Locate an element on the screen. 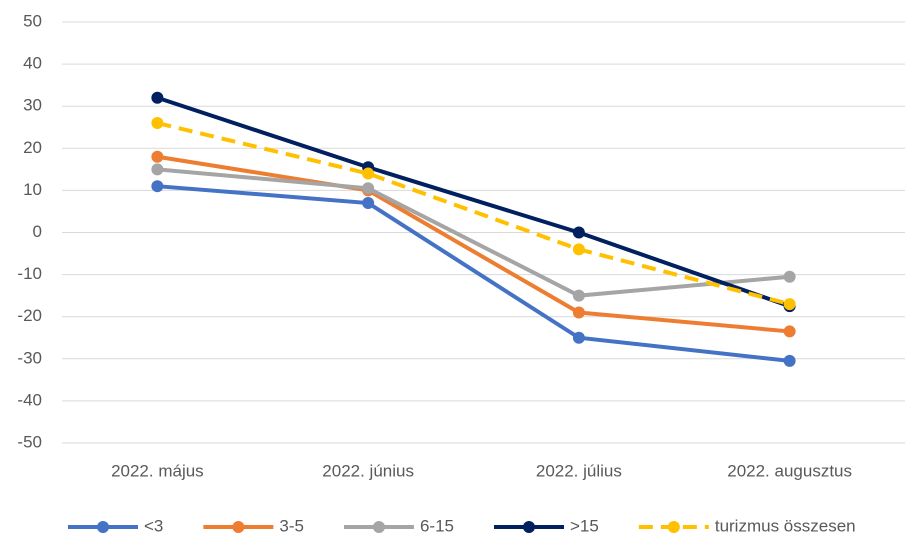 The image size is (907, 537). y-tick-label: 50 is located at coordinates (32, 20).